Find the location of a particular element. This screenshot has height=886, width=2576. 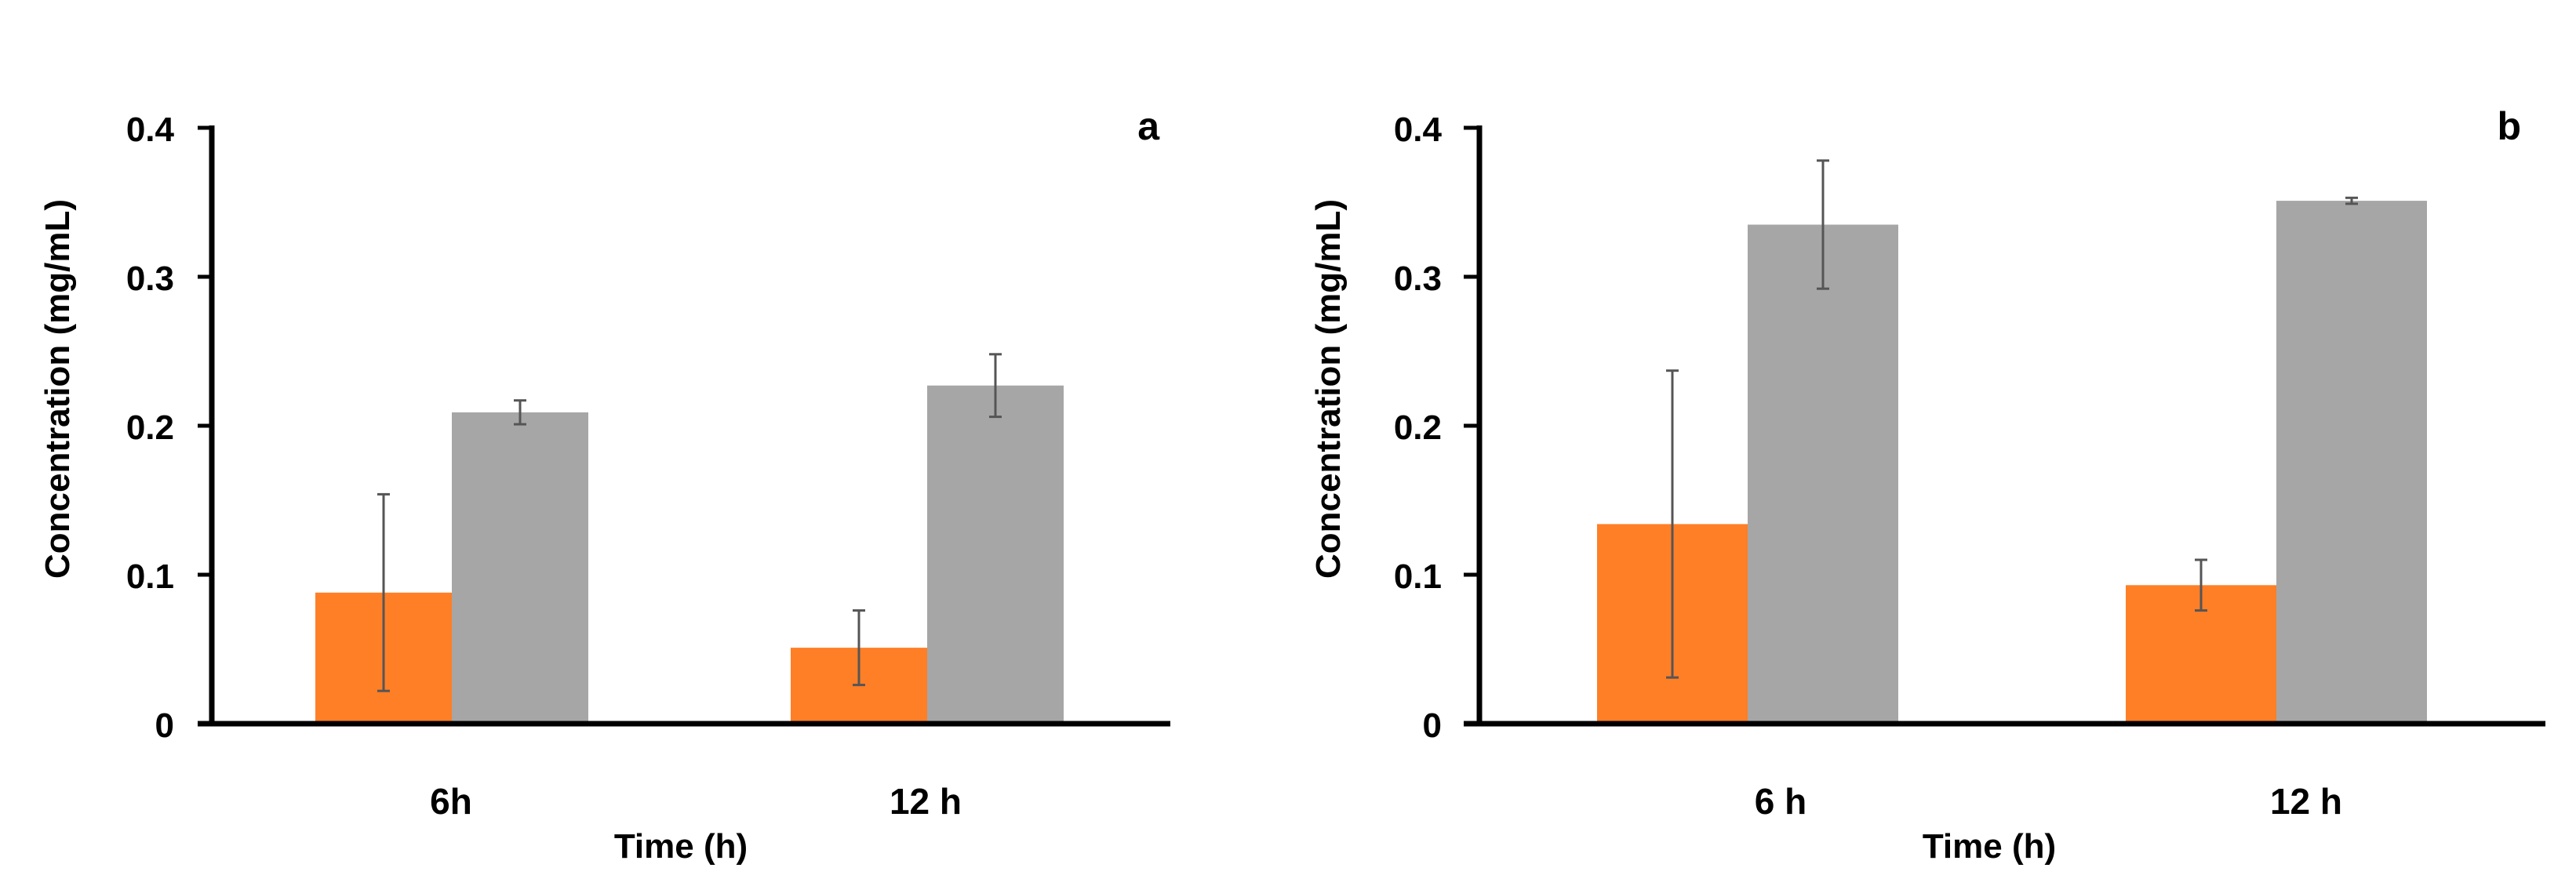

panel-a-x-category-label: 6h is located at coordinates (451, 801).